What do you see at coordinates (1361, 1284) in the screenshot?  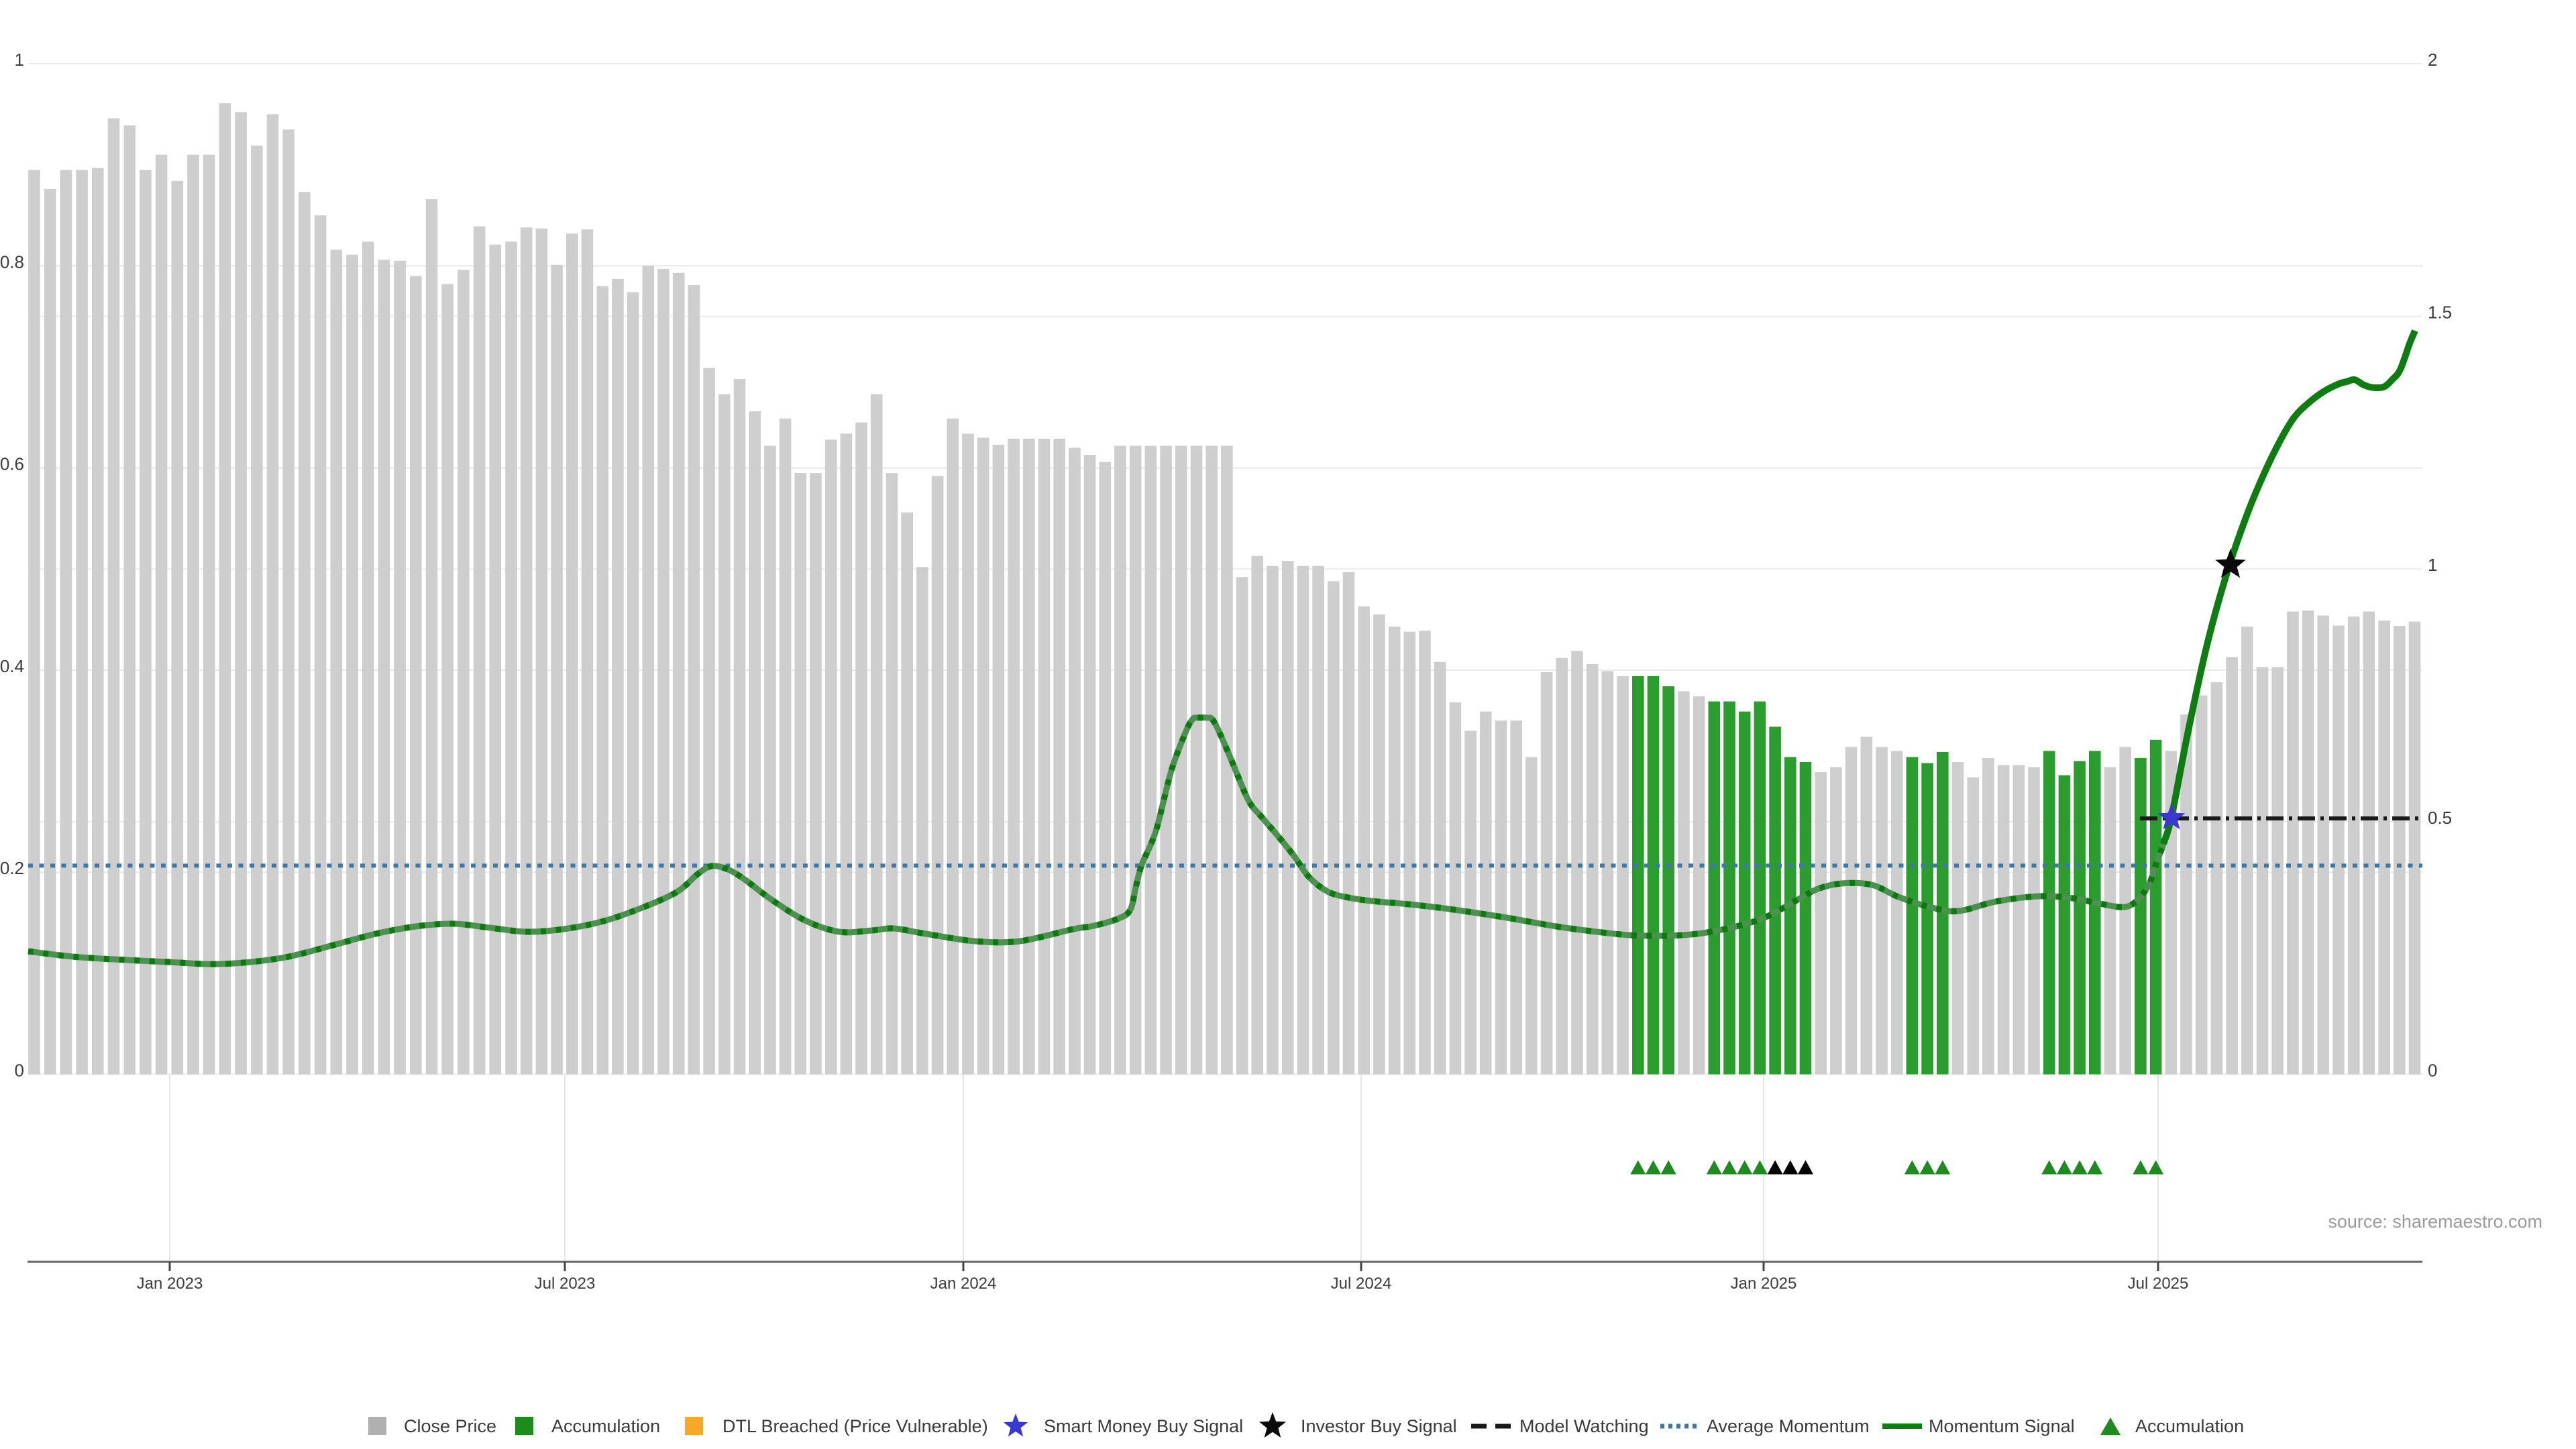 I see `svg-text: Jul 2024` at bounding box center [1361, 1284].